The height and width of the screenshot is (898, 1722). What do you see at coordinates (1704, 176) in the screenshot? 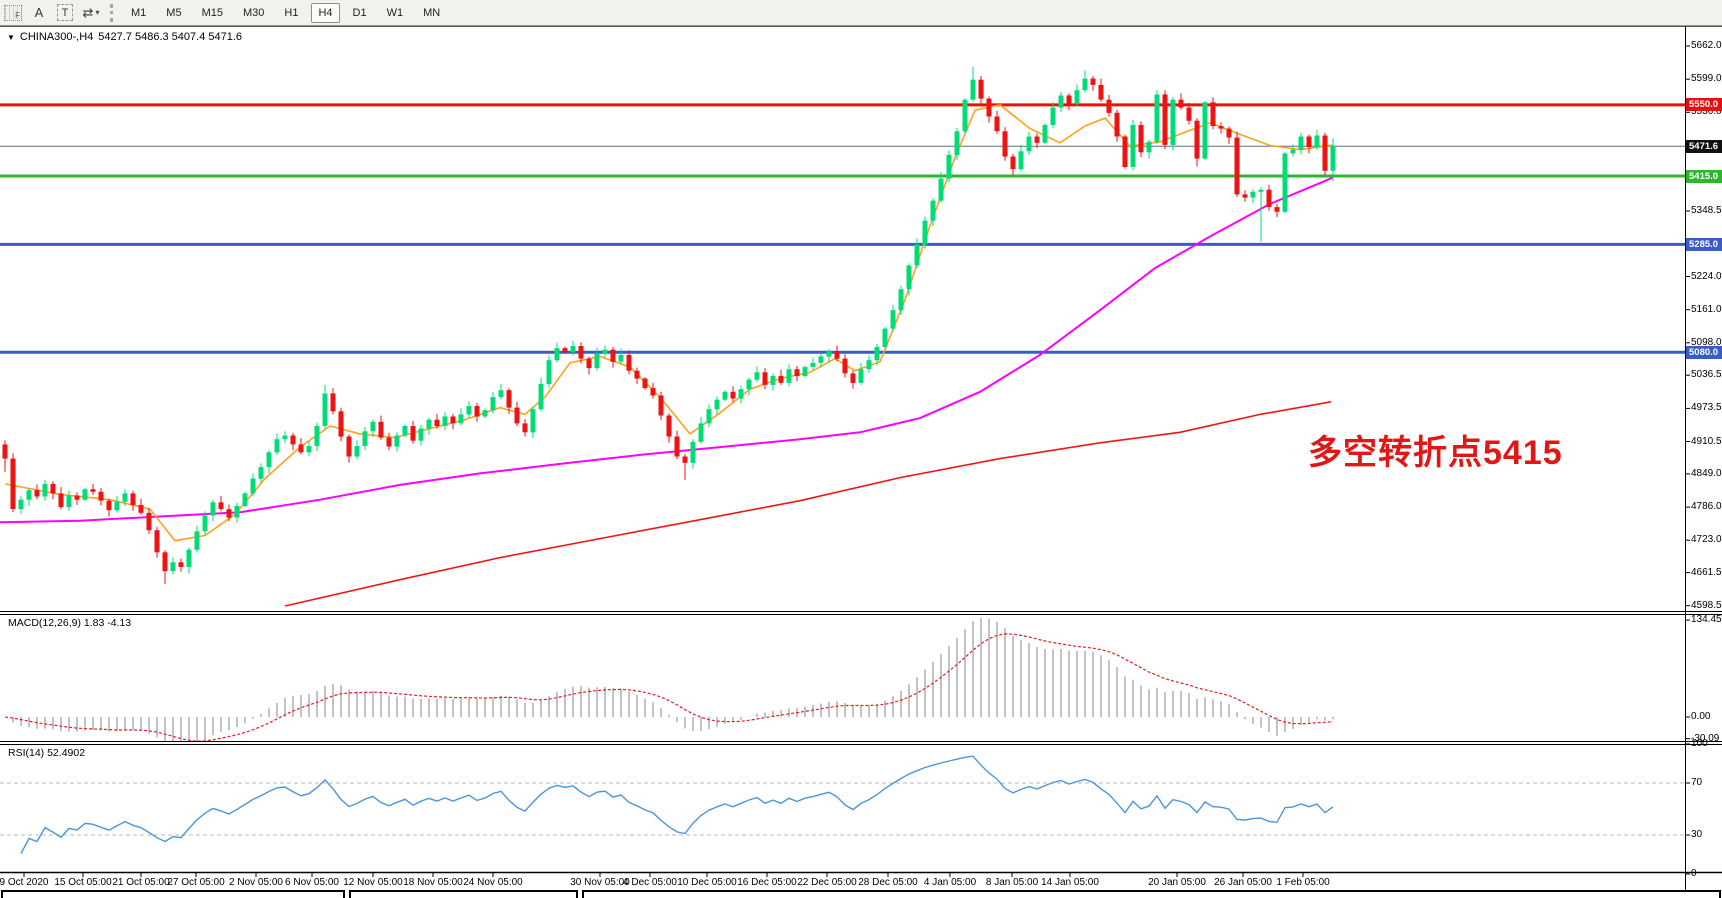
I see `price-level-badge: 5415.0` at bounding box center [1704, 176].